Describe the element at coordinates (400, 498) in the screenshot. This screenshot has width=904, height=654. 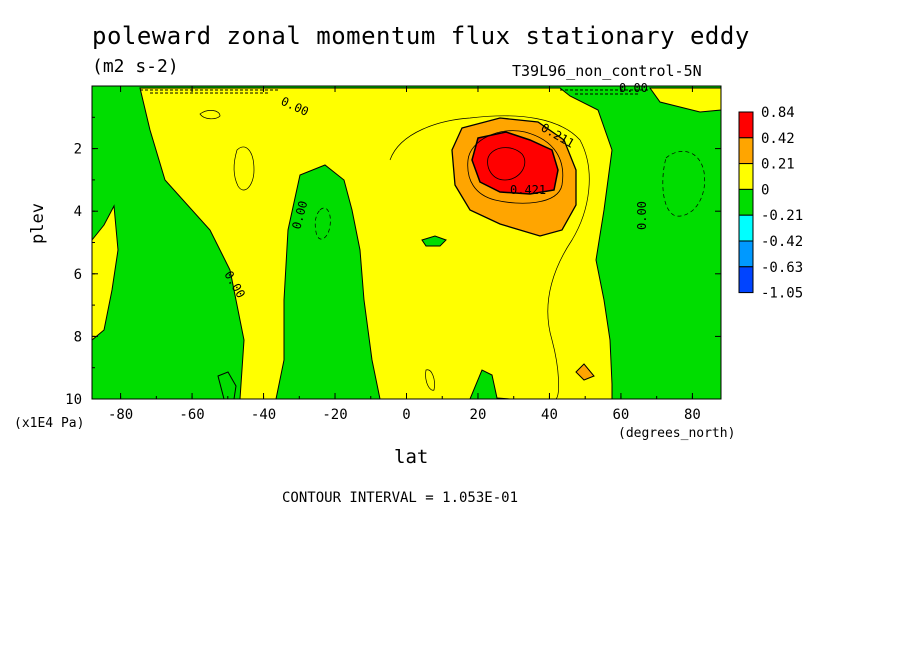
I see `contour-interval-text: CONTOUR INTERVAL = 1.053E-01` at that location.